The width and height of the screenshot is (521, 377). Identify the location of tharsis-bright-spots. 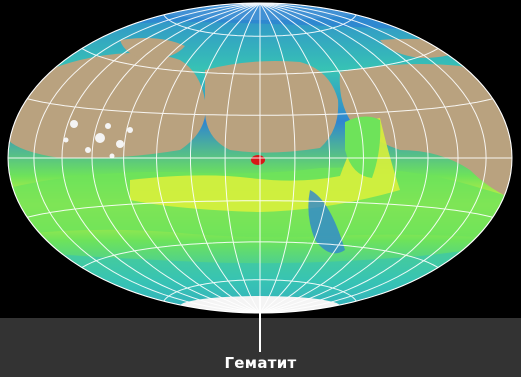
(98, 139).